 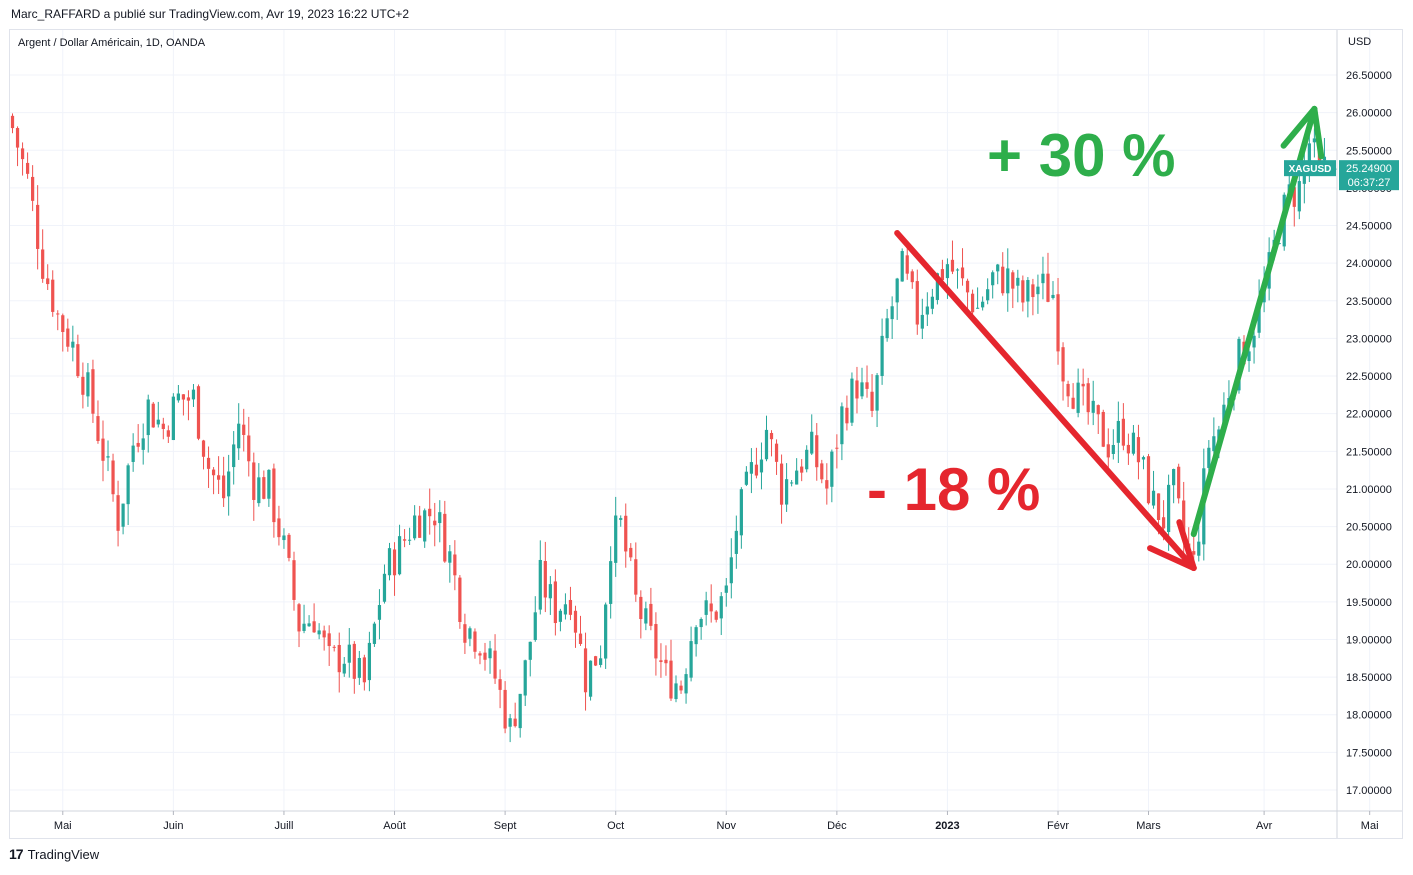 What do you see at coordinates (16, 854) in the screenshot?
I see `tradingview-logo-icon: 17` at bounding box center [16, 854].